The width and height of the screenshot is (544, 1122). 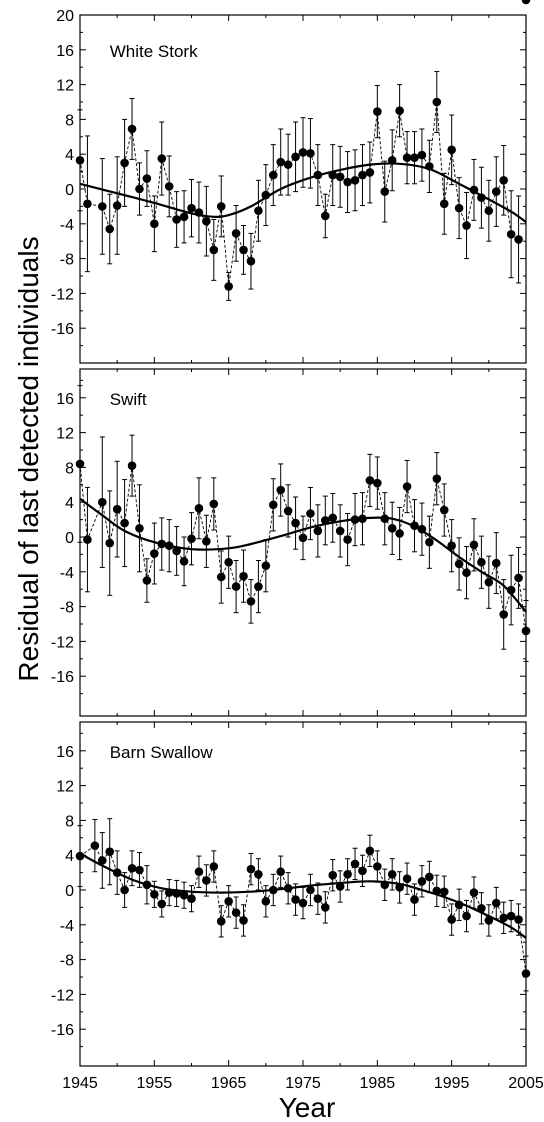 I want to click on panel-title: White Stork, so click(x=154, y=51).